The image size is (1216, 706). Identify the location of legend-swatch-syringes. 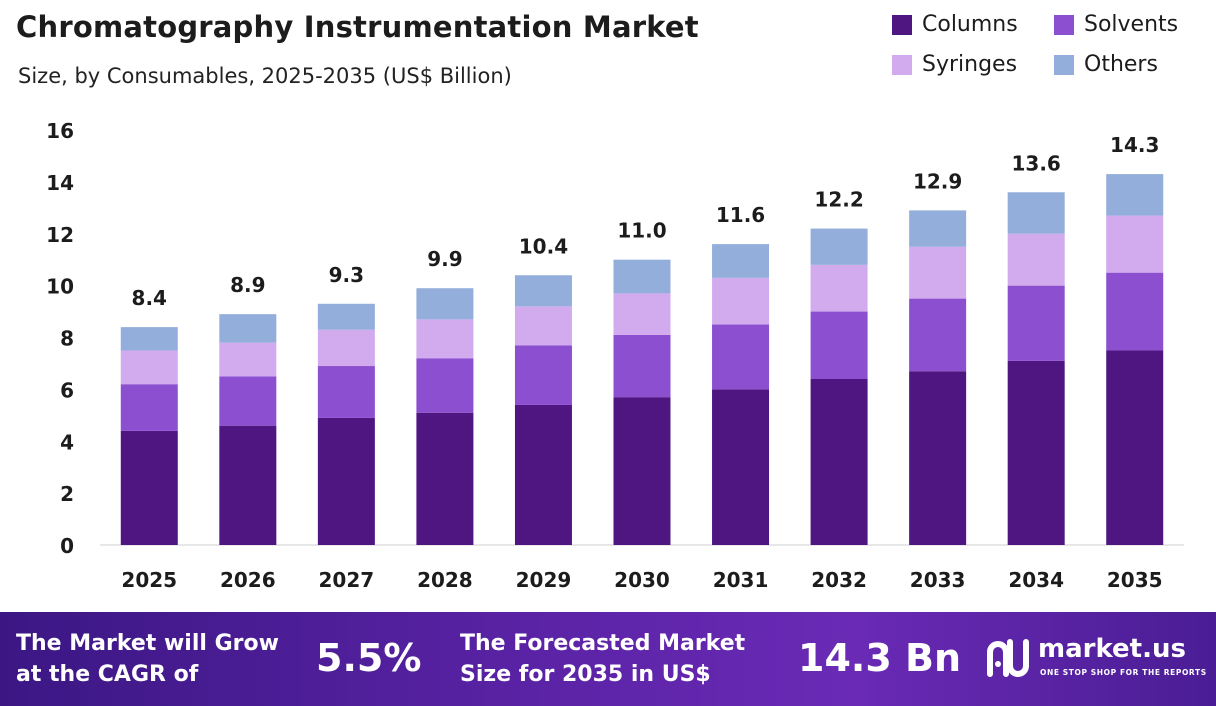
(902, 64).